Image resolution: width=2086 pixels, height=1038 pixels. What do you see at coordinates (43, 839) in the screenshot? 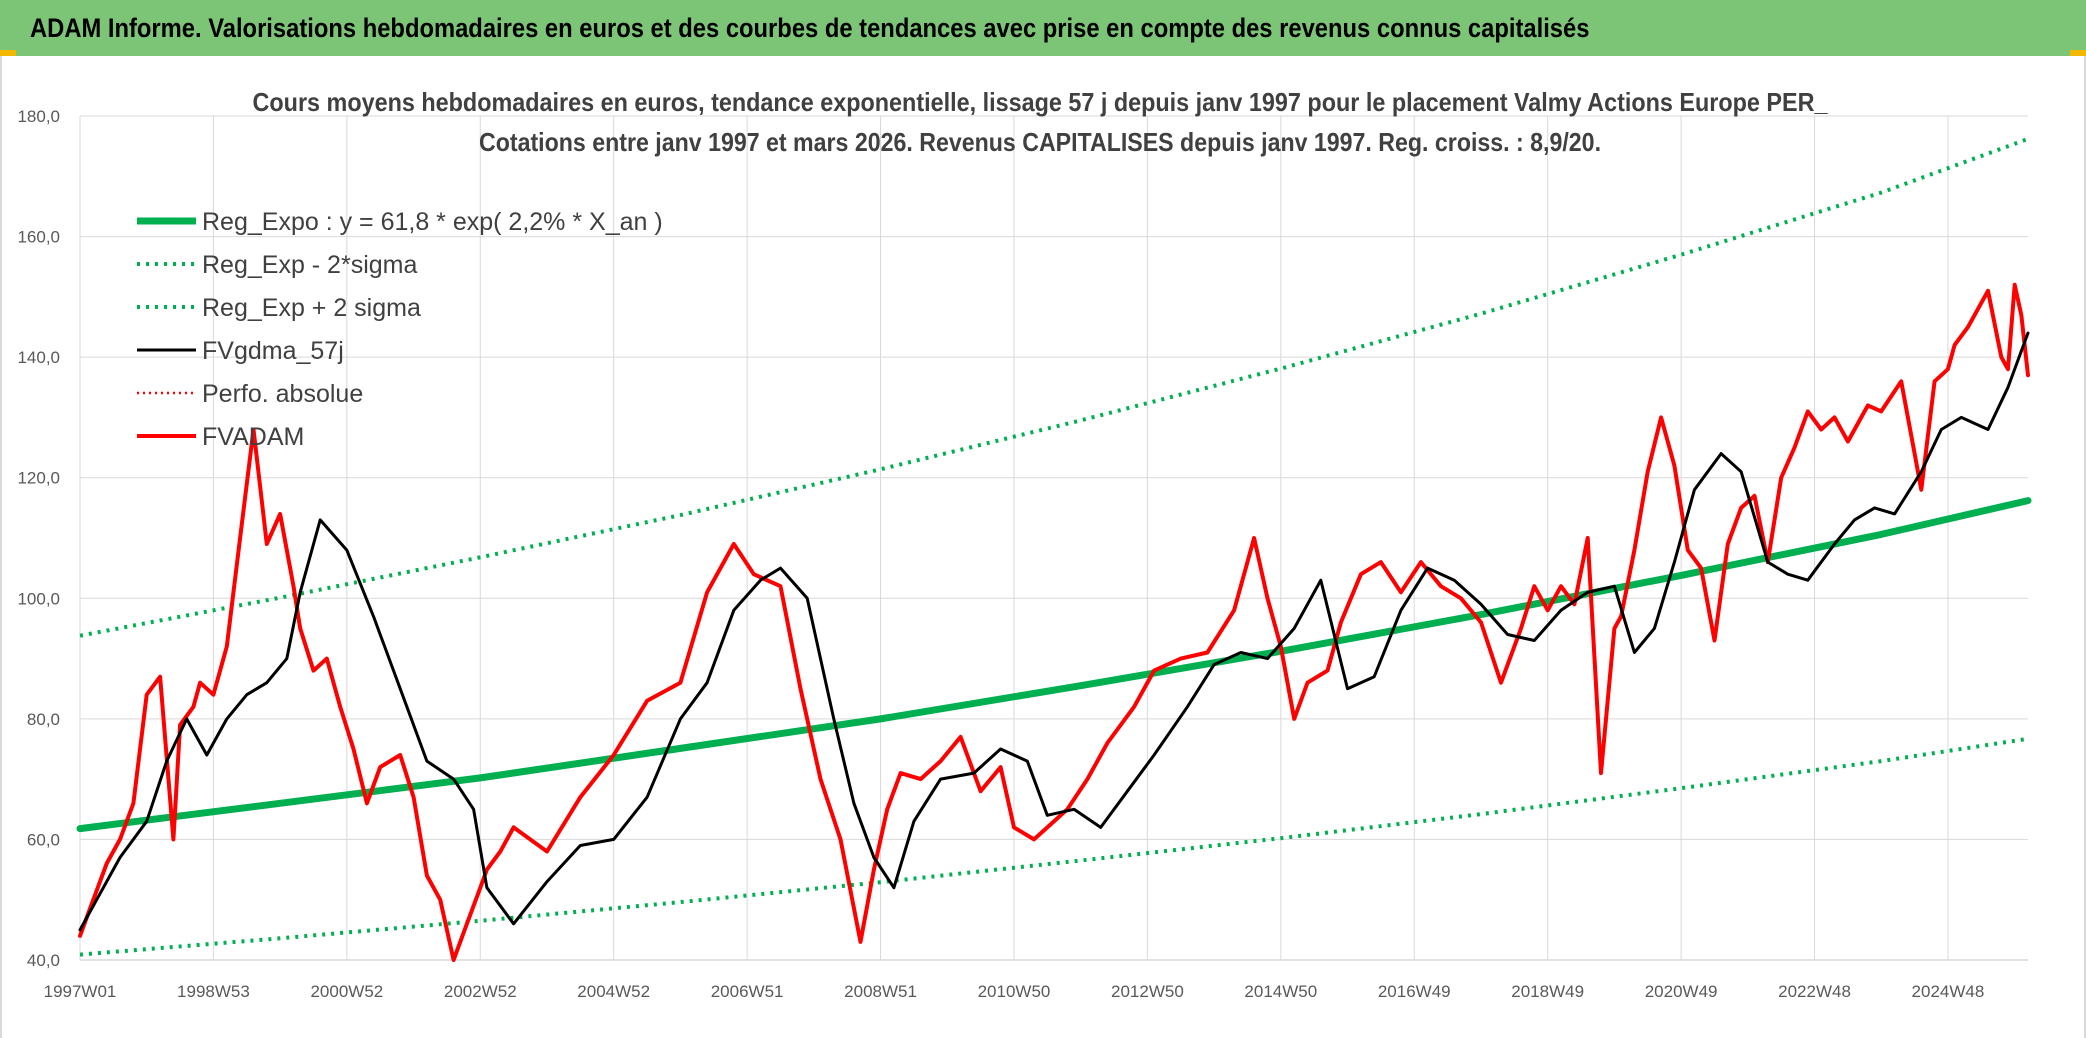
I see `y-tick-label: 60,0` at bounding box center [43, 839].